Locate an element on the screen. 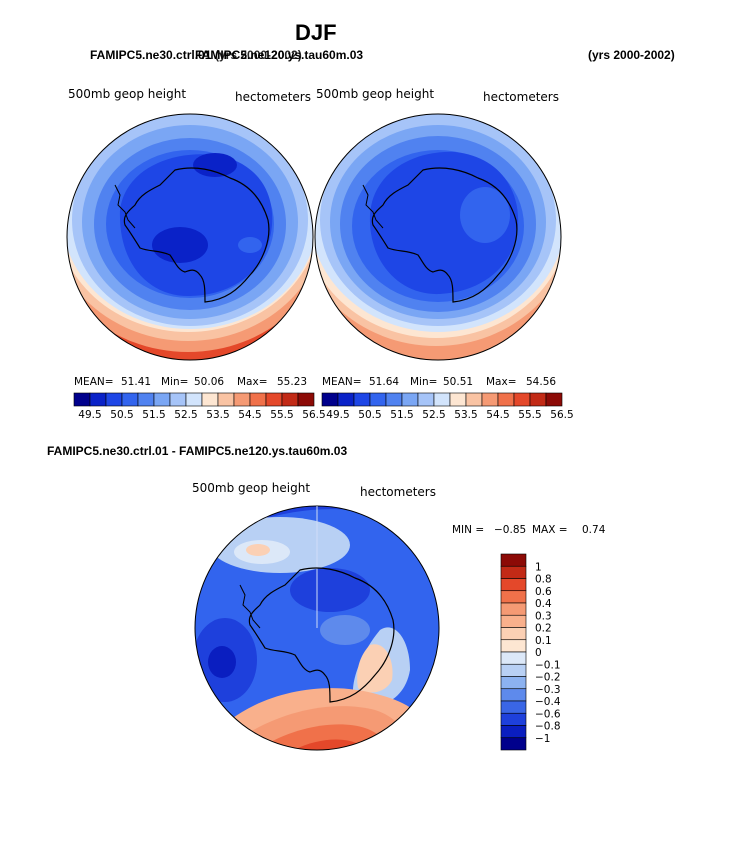 This screenshot has width=733, height=850. diff-max: 0.74 is located at coordinates (594, 530).